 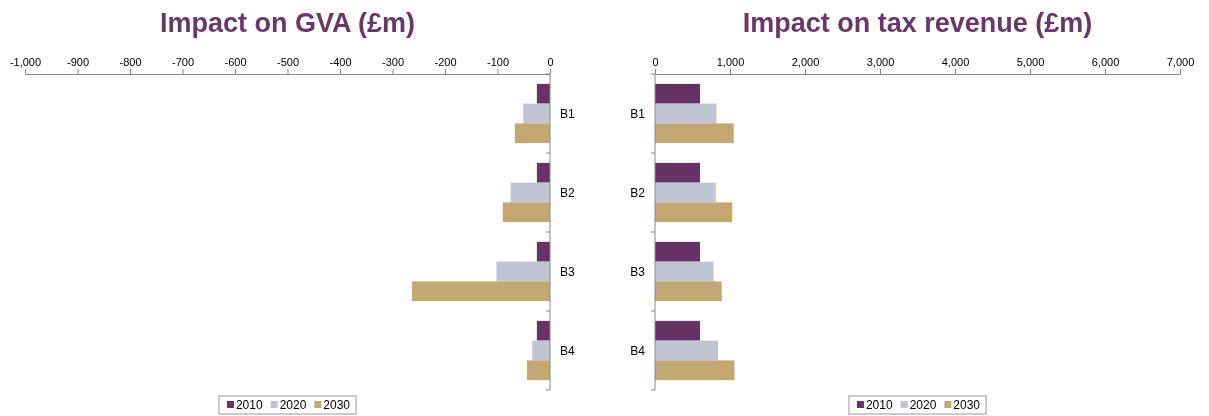 I want to click on x-tick-label: 7,000, so click(x=1180, y=62).